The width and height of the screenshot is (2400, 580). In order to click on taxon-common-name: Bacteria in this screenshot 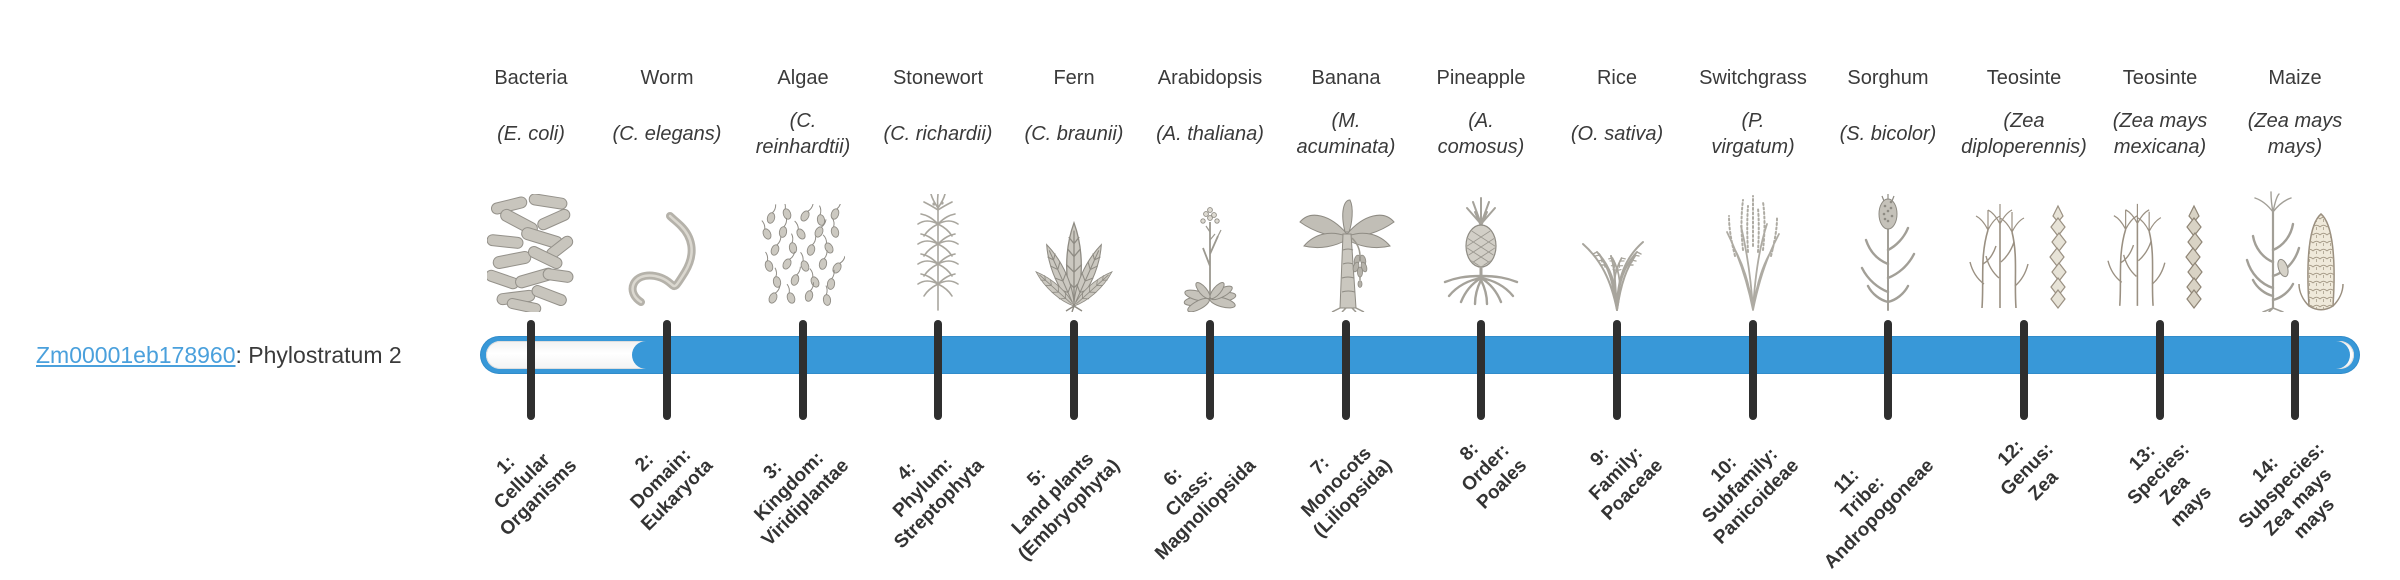, I will do `click(531, 78)`.